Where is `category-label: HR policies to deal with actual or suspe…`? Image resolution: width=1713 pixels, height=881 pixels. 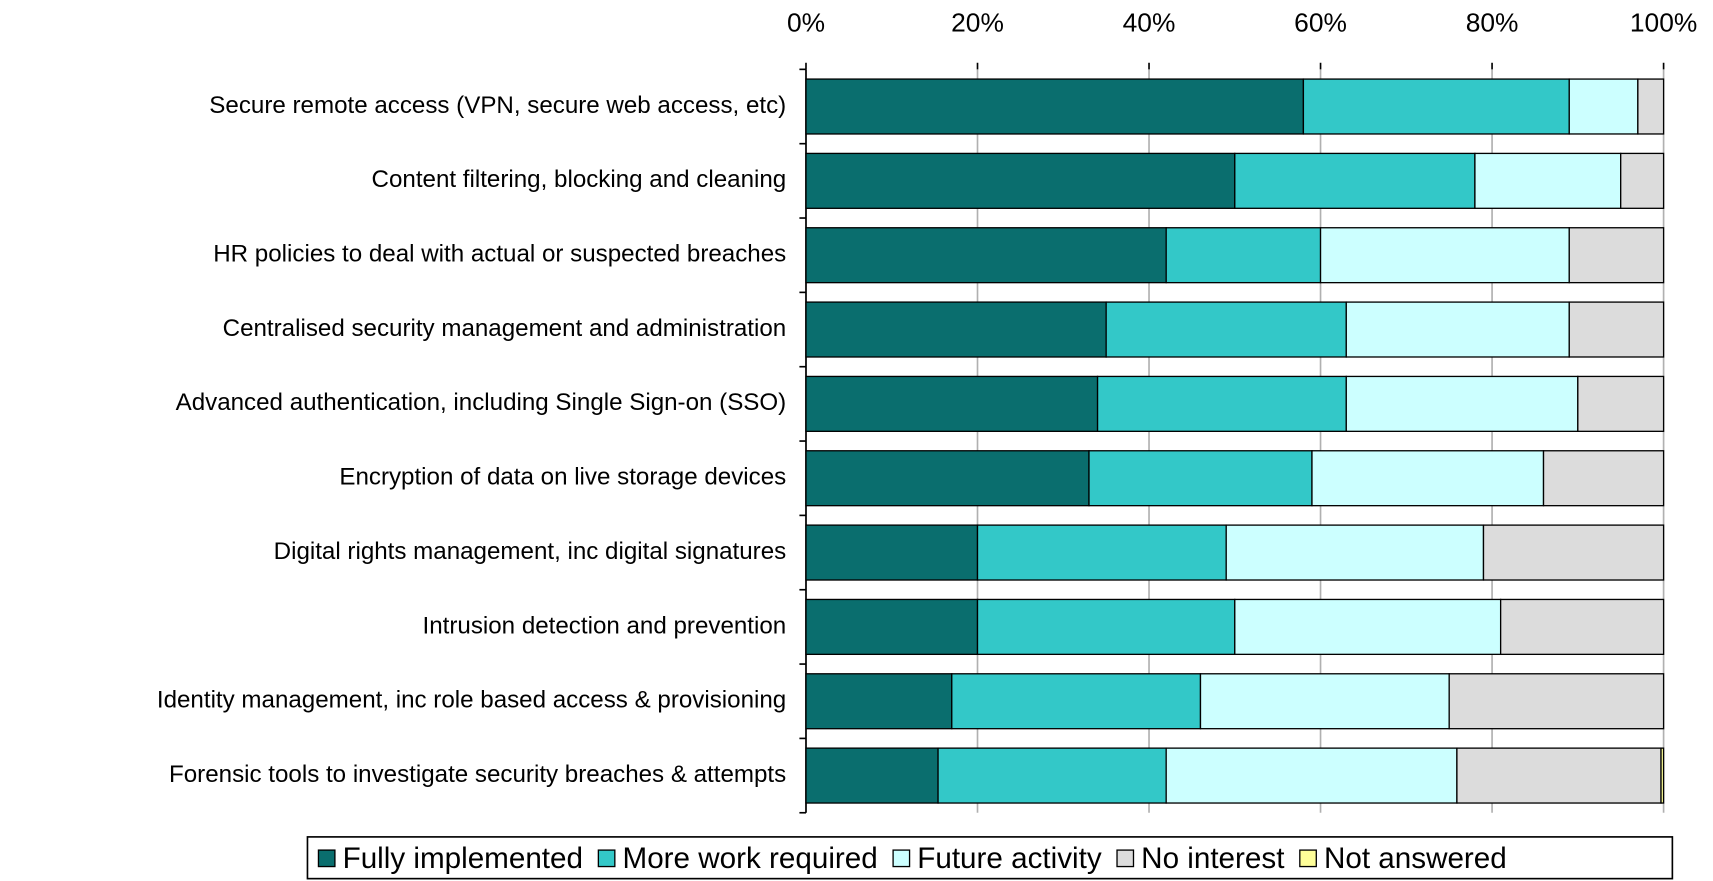
category-label: HR policies to deal with actual or suspe… is located at coordinates (499, 254).